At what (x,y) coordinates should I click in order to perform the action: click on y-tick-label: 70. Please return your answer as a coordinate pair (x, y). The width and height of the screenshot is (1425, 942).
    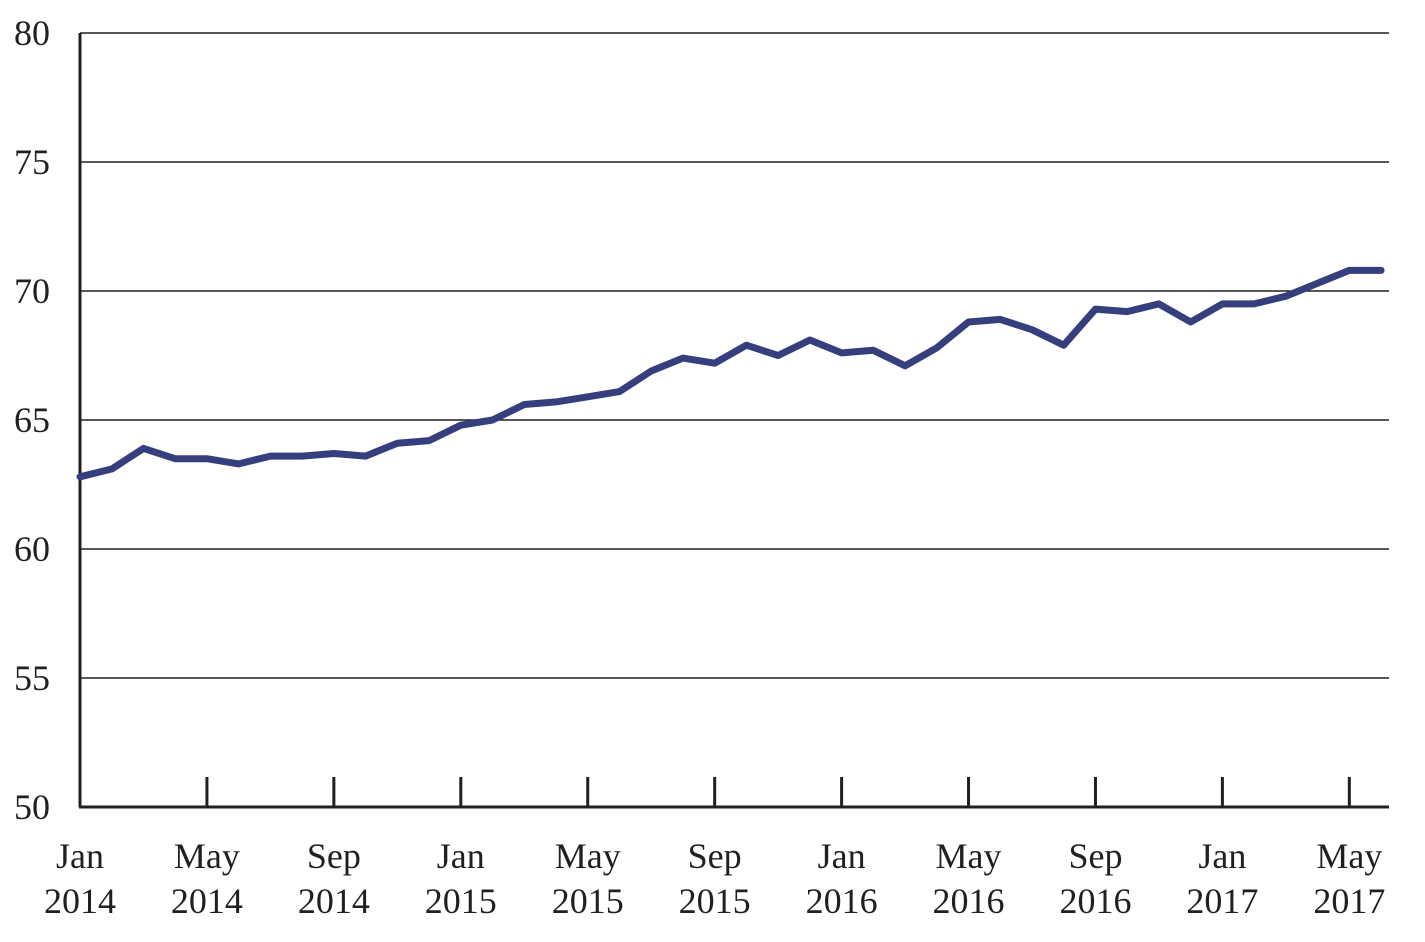
    Looking at the image, I should click on (32, 291).